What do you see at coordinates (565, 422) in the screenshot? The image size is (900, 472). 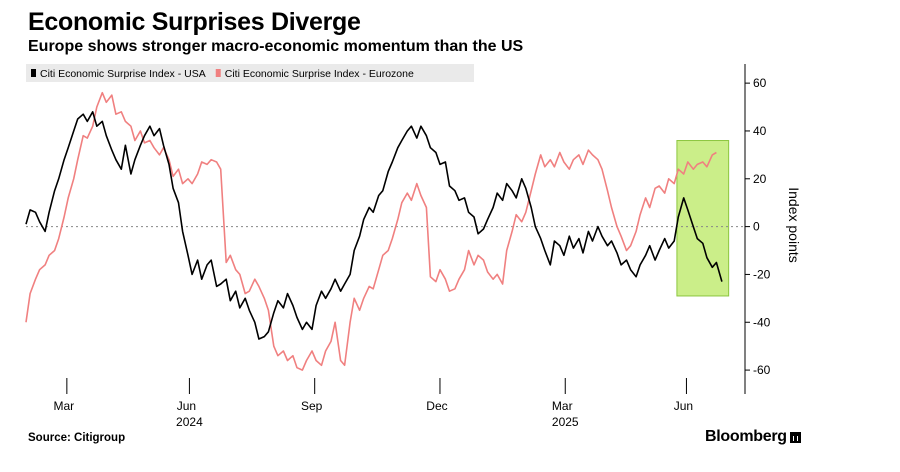 I see `x-year-label: 2025` at bounding box center [565, 422].